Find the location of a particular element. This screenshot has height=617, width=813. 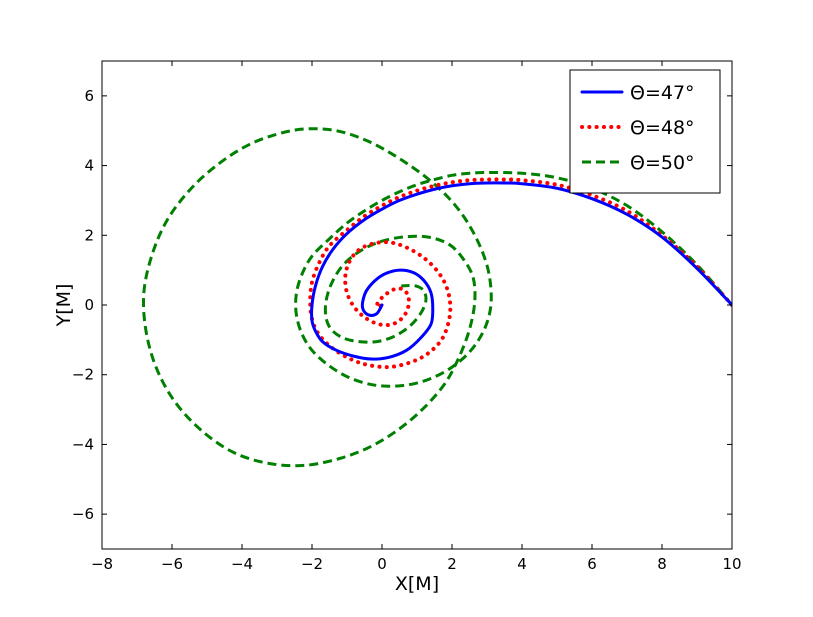

y-tick-label: 0 is located at coordinates (89, 305).